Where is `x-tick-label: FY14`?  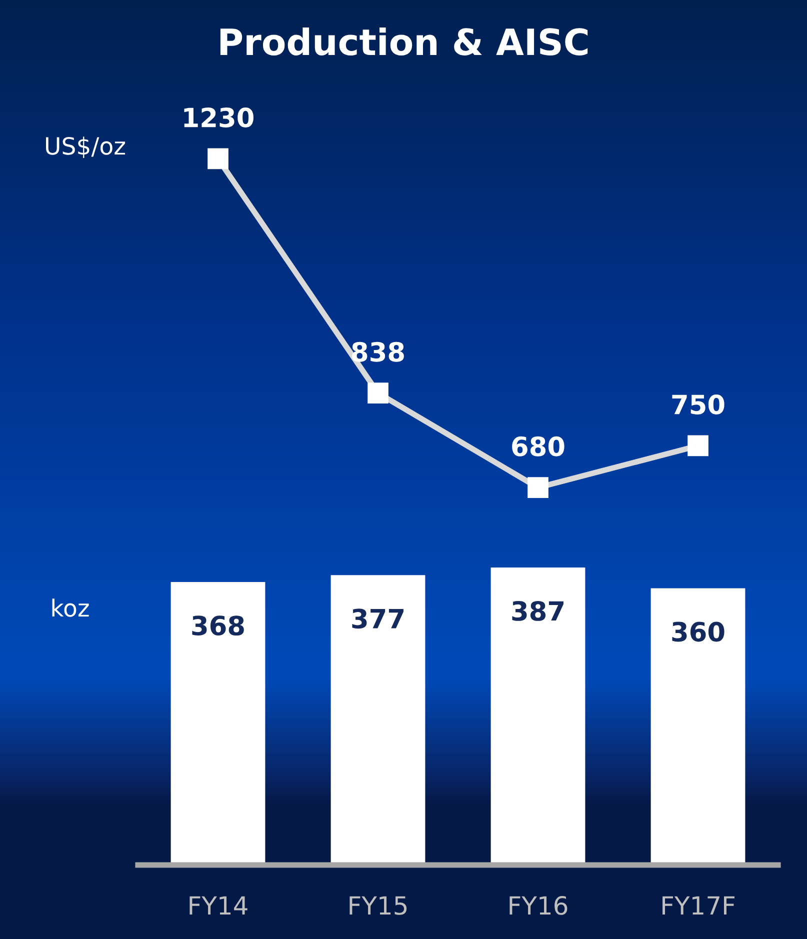 x-tick-label: FY14 is located at coordinates (219, 905).